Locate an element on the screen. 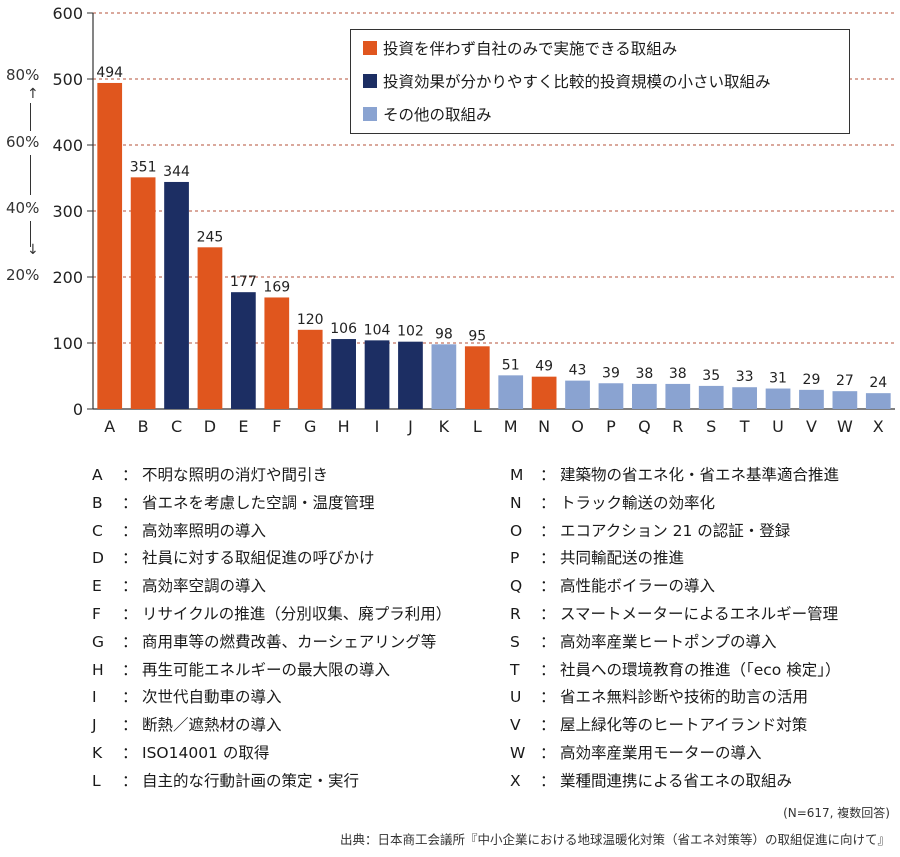  key-text: 高効率産業ヒートポンプの導入 is located at coordinates (668, 641).